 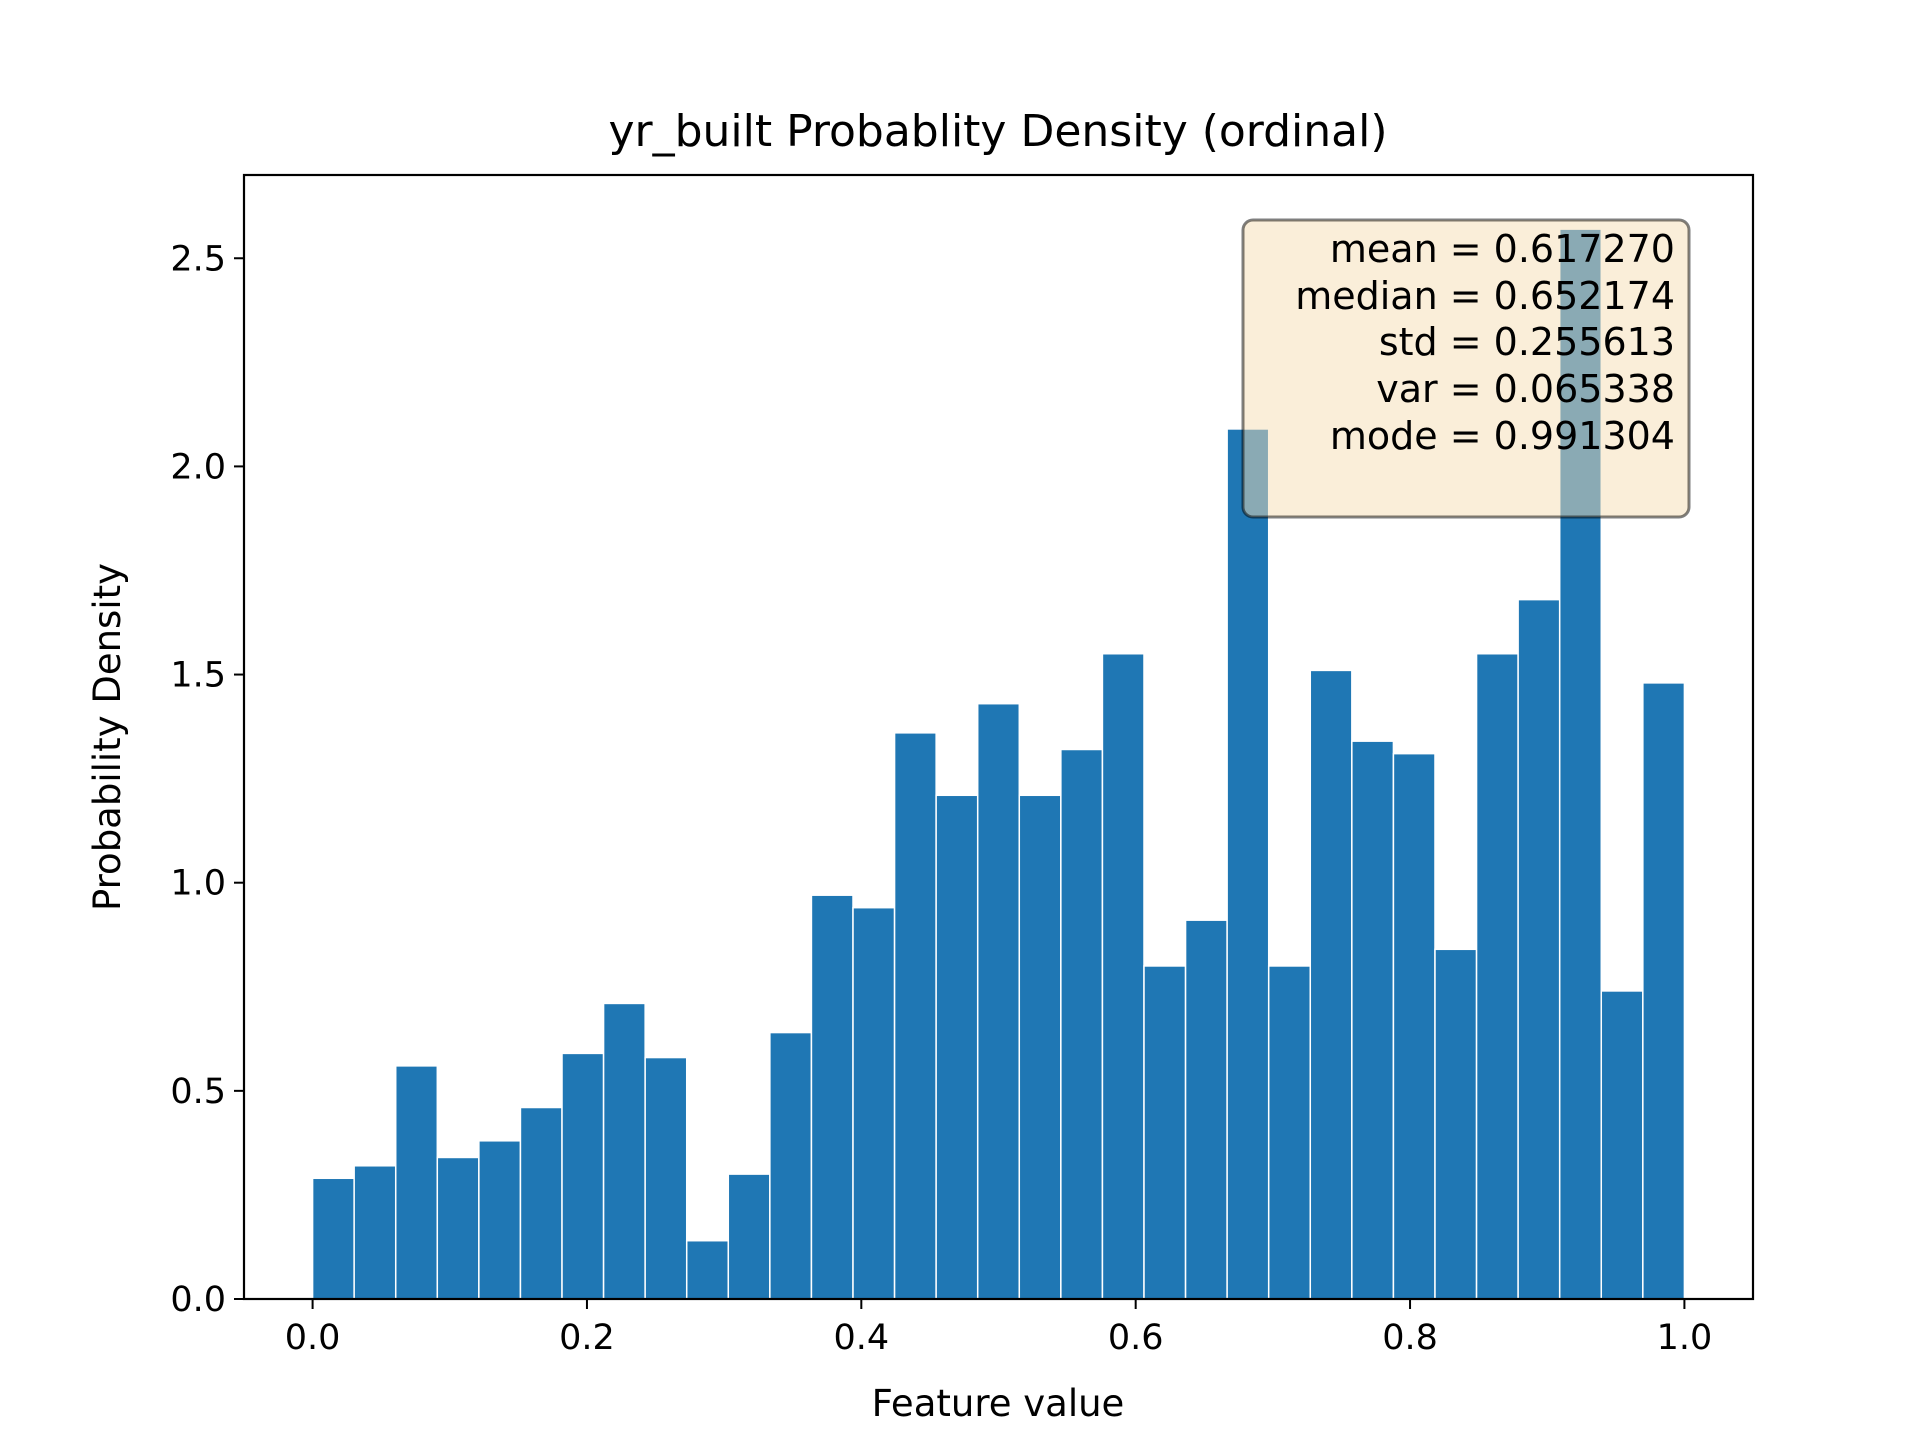 I want to click on stat-mode: mode = 0.991304, so click(x=1502, y=436).